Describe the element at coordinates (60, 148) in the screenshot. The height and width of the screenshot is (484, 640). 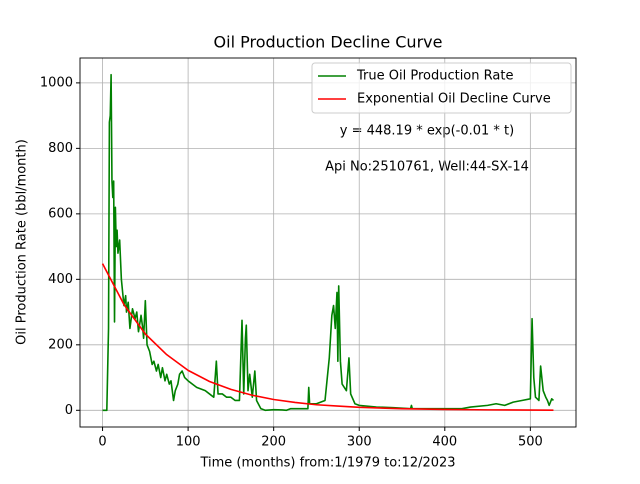
I see `y-tick-label: 800` at that location.